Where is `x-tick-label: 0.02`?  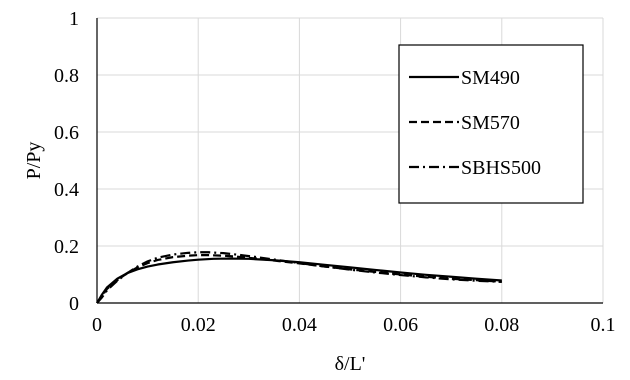 x-tick-label: 0.02 is located at coordinates (198, 325).